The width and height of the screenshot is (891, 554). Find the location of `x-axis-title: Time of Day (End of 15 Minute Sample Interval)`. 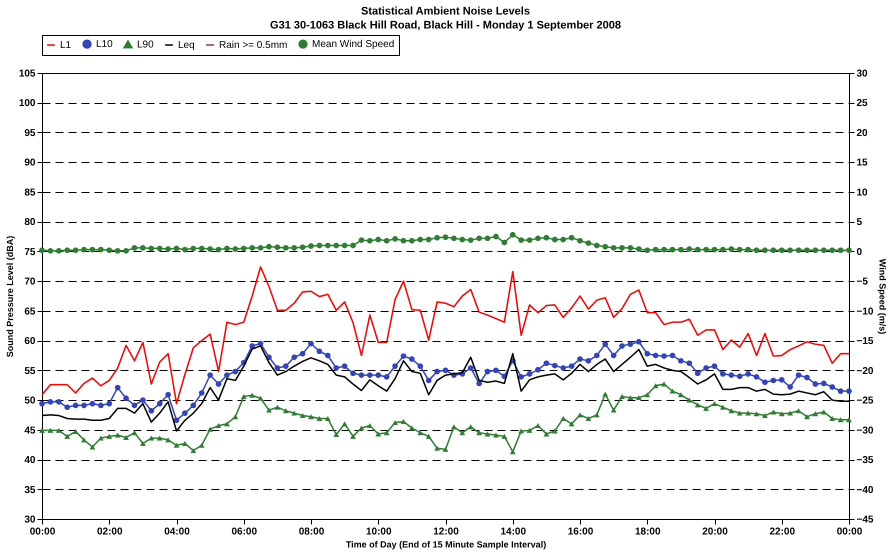

x-axis-title: Time of Day (End of 15 Minute Sample Interval) is located at coordinates (446, 545).